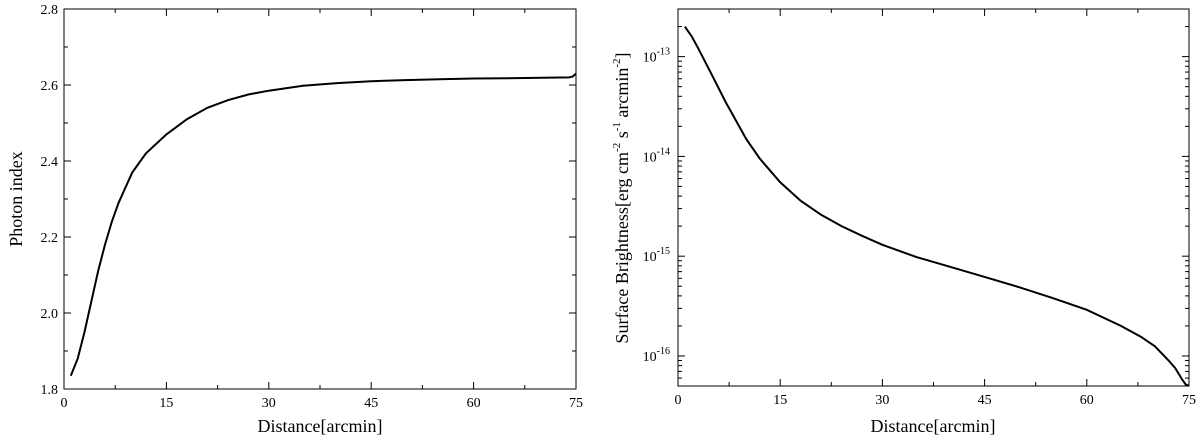  I want to click on y-tick-label: 10-15, so click(656, 255).